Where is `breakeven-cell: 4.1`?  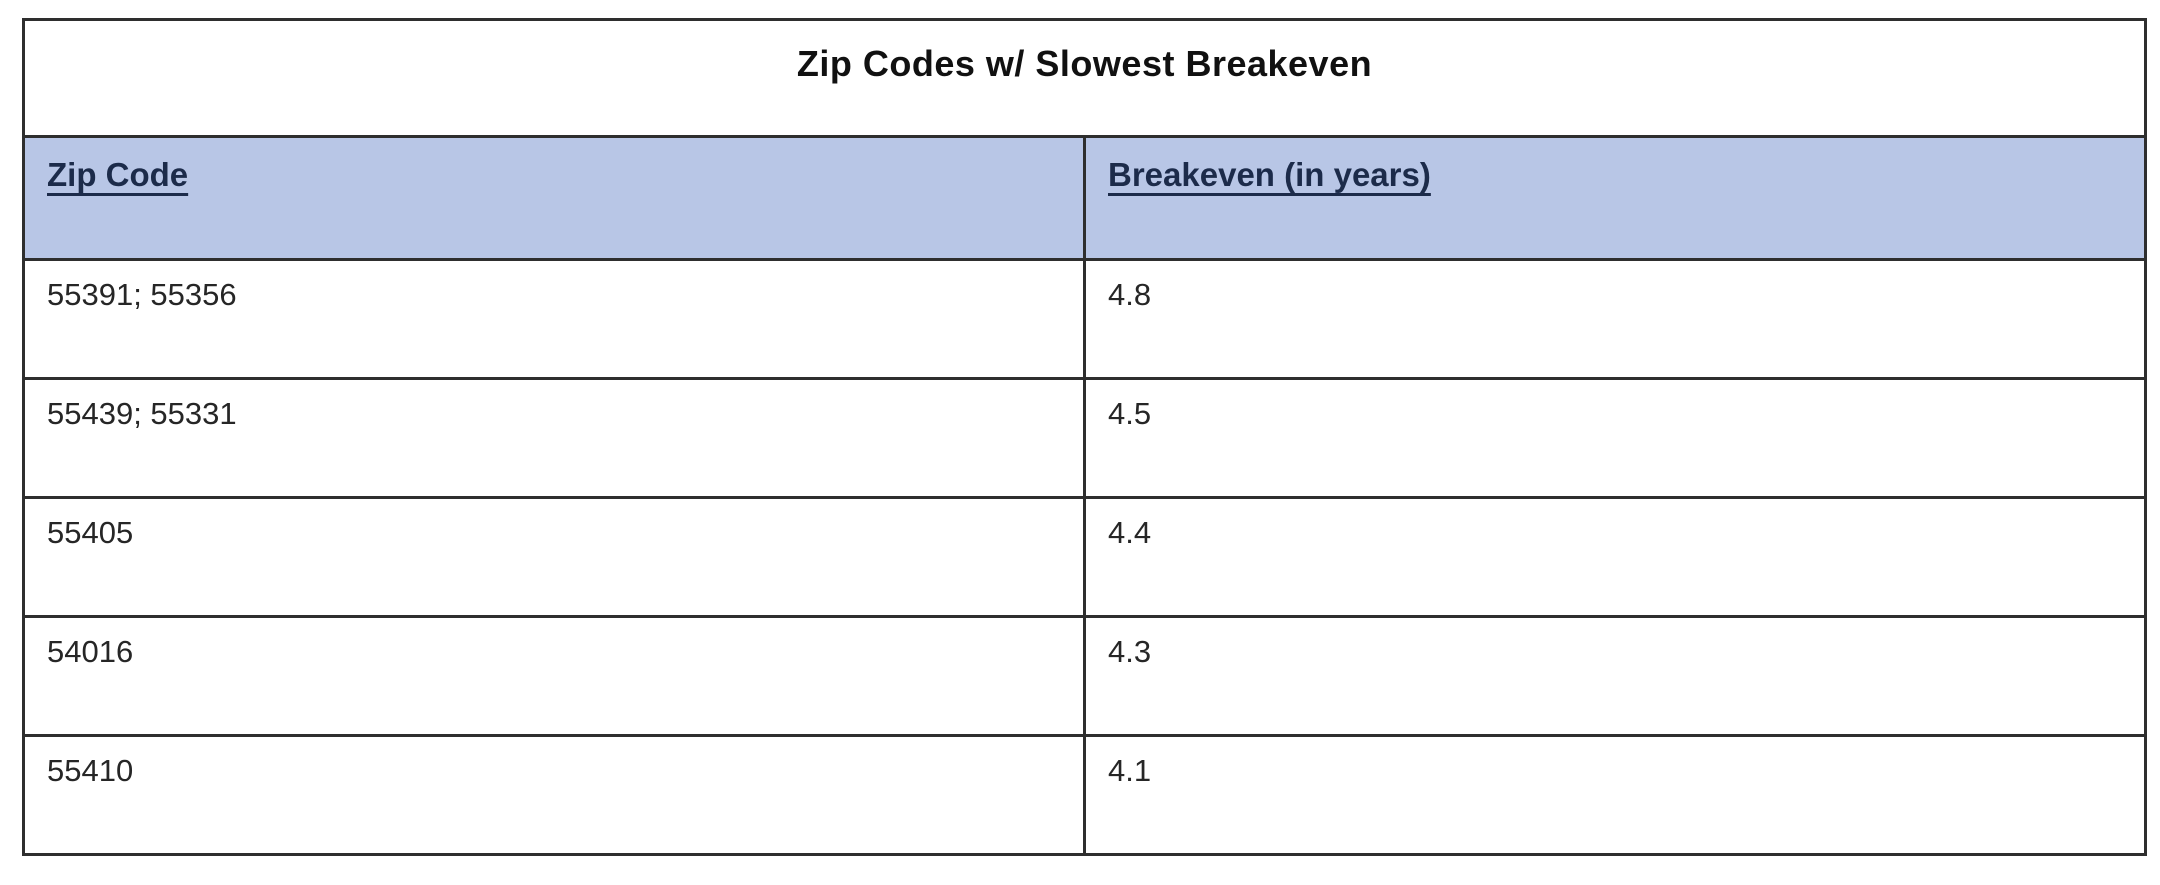 breakeven-cell: 4.1 is located at coordinates (1615, 795).